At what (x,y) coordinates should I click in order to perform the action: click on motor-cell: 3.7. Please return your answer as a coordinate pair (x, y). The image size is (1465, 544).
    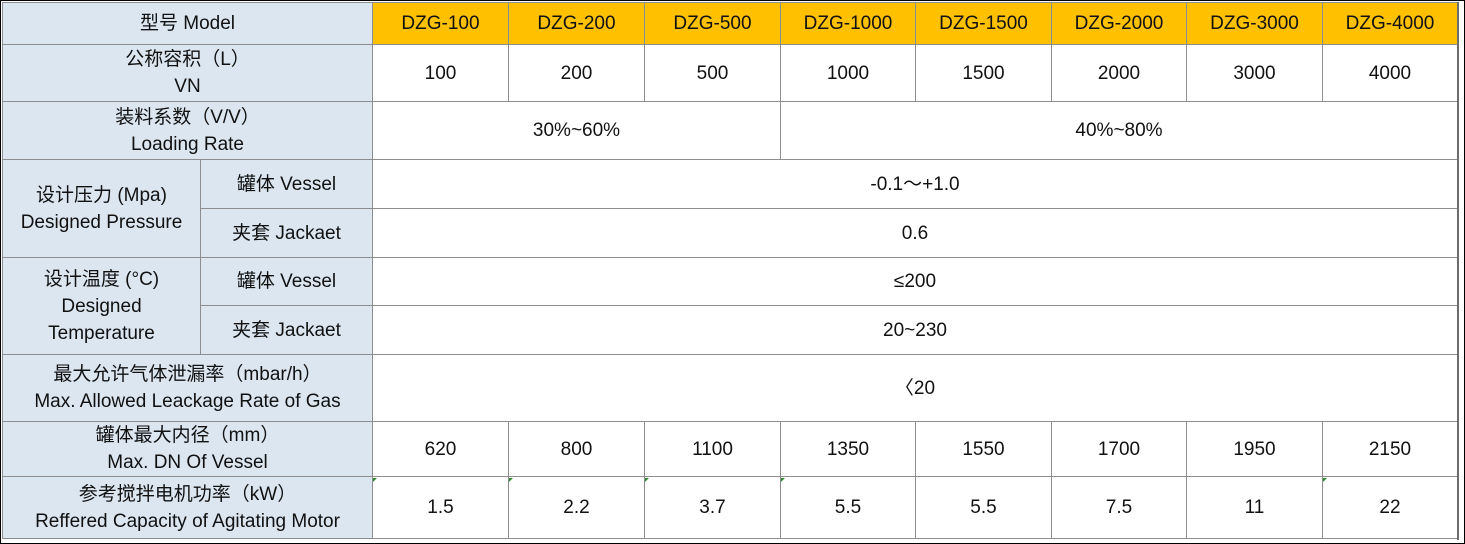
    Looking at the image, I should click on (712, 507).